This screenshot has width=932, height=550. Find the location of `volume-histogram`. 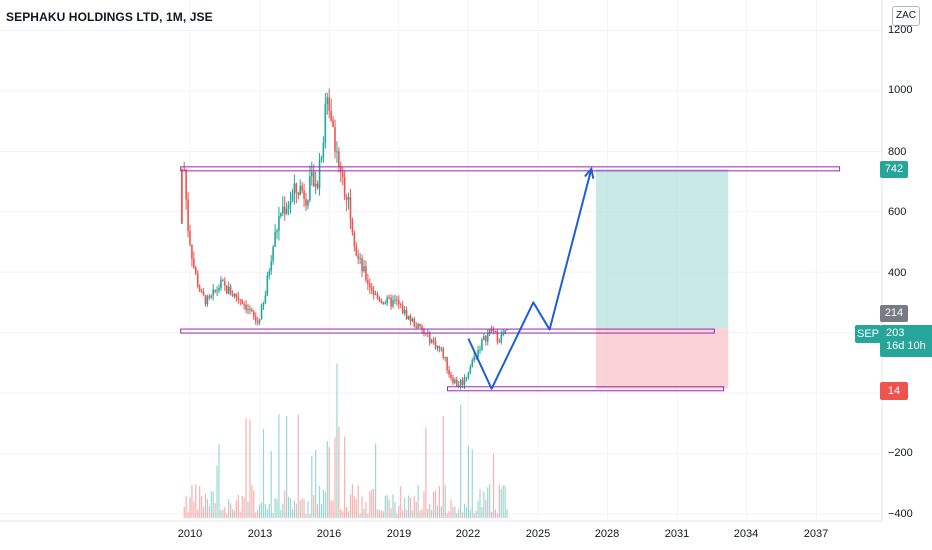

volume-histogram is located at coordinates (345, 440).